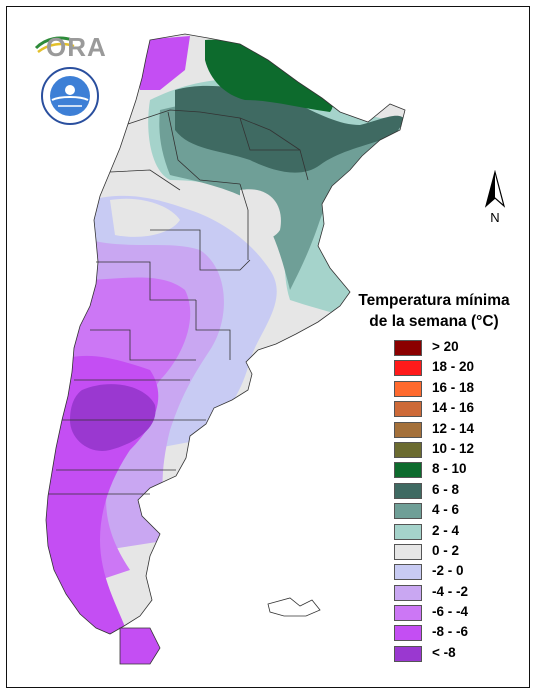  Describe the element at coordinates (453, 428) in the screenshot. I see `legend-label: 12 - 14` at that location.